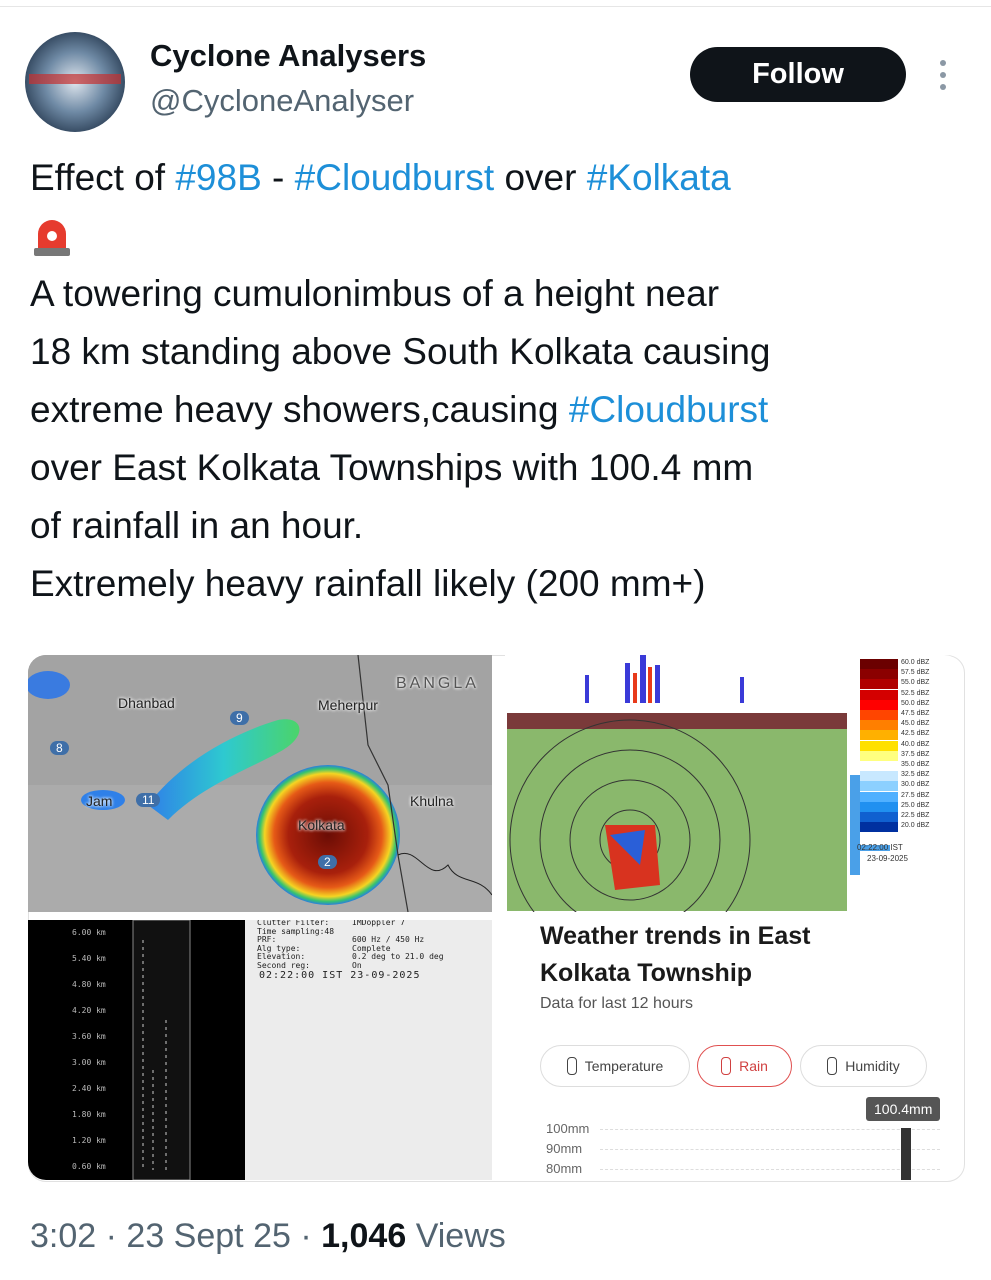 The height and width of the screenshot is (1280, 991). What do you see at coordinates (267, 939) in the screenshot?
I see `meta-text: PRF:` at bounding box center [267, 939].